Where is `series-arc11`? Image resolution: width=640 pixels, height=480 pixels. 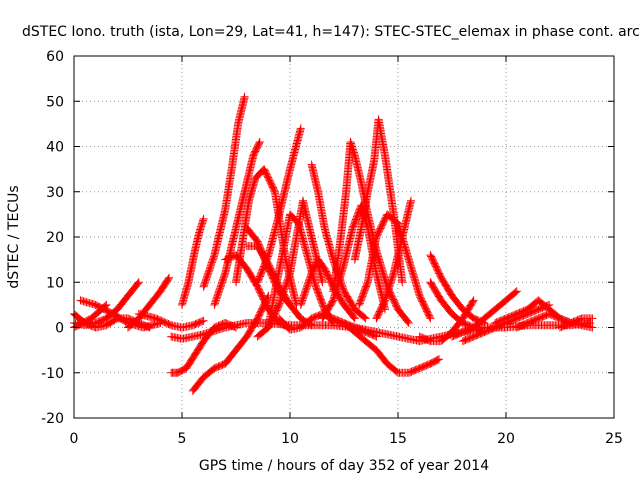
series-arc11 is located at coordinates (224, 191).